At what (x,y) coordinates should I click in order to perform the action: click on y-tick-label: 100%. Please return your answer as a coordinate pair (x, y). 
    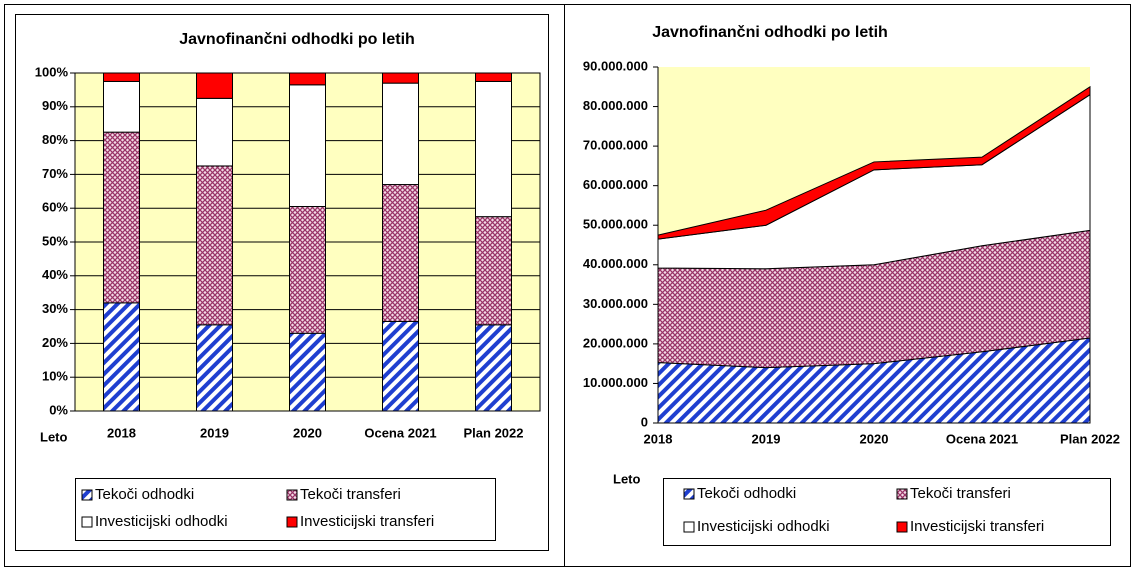
    Looking at the image, I should click on (52, 71).